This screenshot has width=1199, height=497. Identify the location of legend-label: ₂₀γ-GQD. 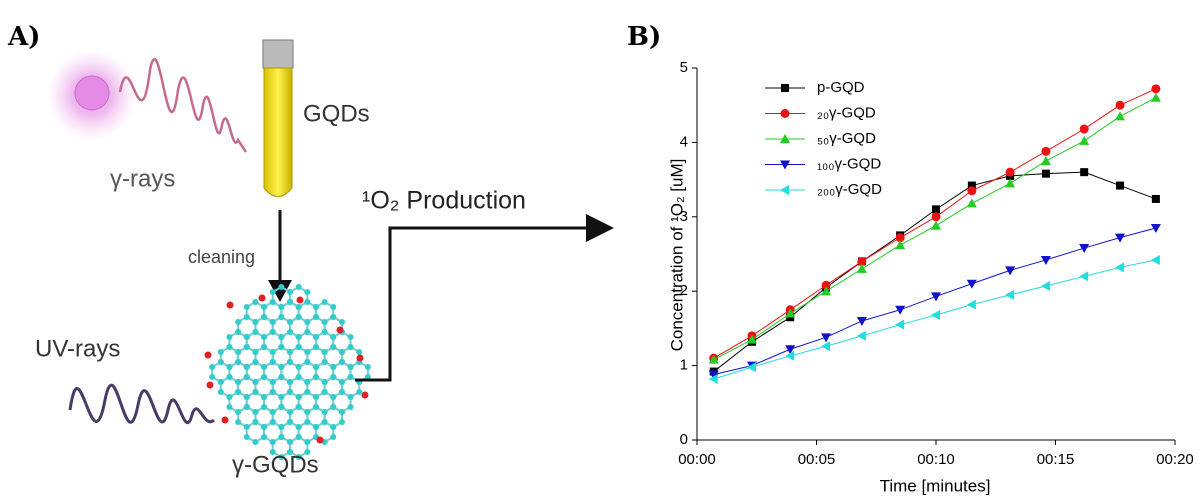
(846, 112).